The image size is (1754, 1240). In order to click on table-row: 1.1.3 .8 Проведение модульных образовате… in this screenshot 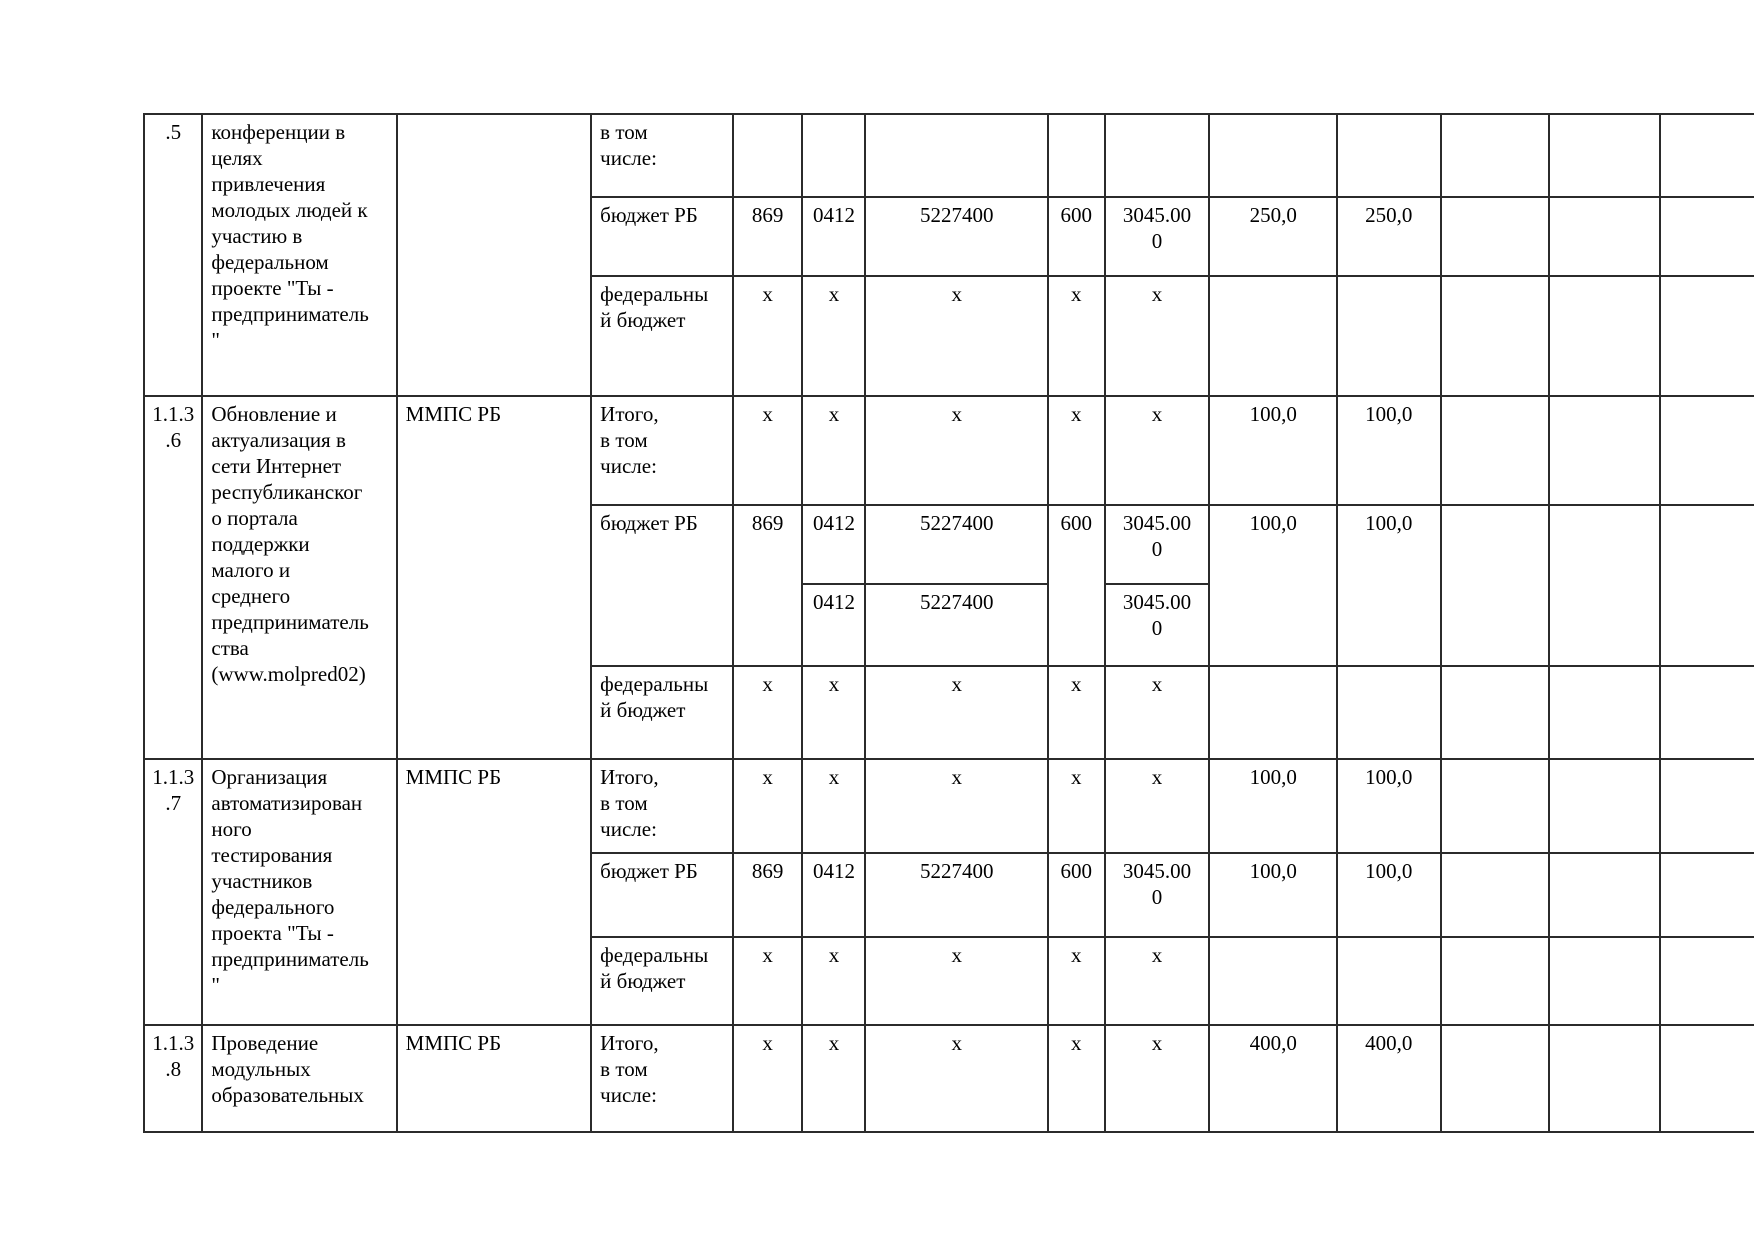, I will do `click(948, 1078)`.